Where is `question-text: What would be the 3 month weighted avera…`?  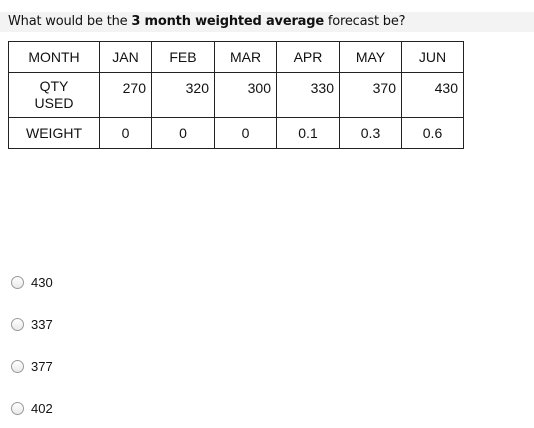
question-text: What would be the 3 month weighted avera… is located at coordinates (207, 22).